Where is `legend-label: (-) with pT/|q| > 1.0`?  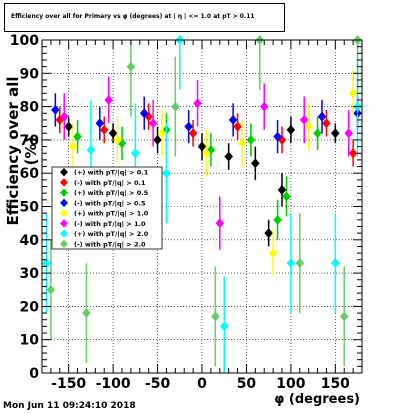
legend-label: (-) with pT/|q| > 1.0 is located at coordinates (110, 224).